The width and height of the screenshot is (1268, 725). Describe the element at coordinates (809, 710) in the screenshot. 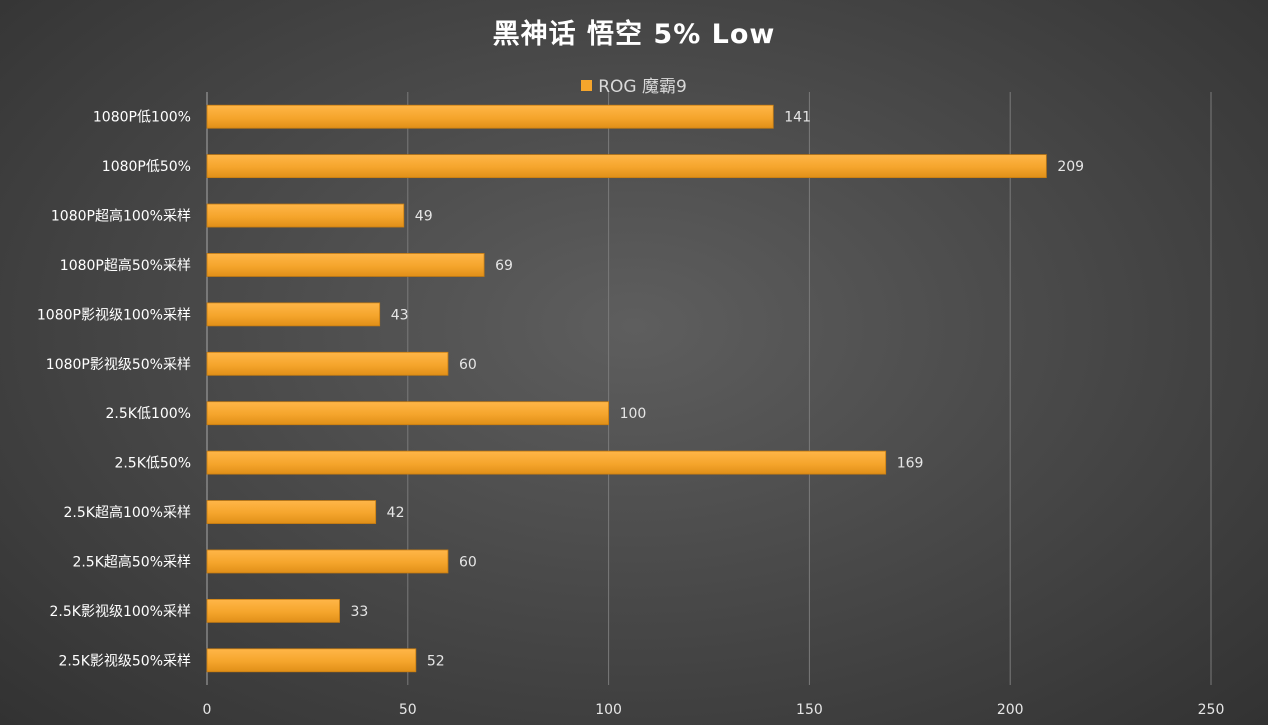

I see `x-tick-label: 150` at that location.